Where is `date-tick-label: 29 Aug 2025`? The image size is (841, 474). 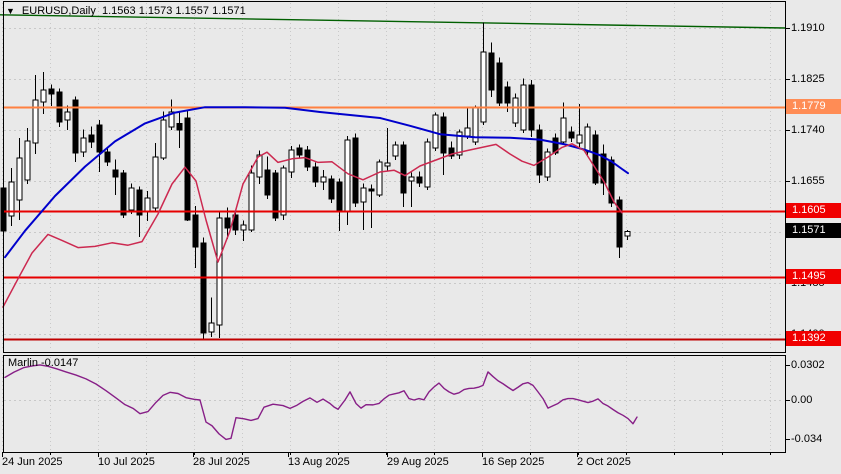 date-tick-label: 29 Aug 2025 is located at coordinates (418, 462).